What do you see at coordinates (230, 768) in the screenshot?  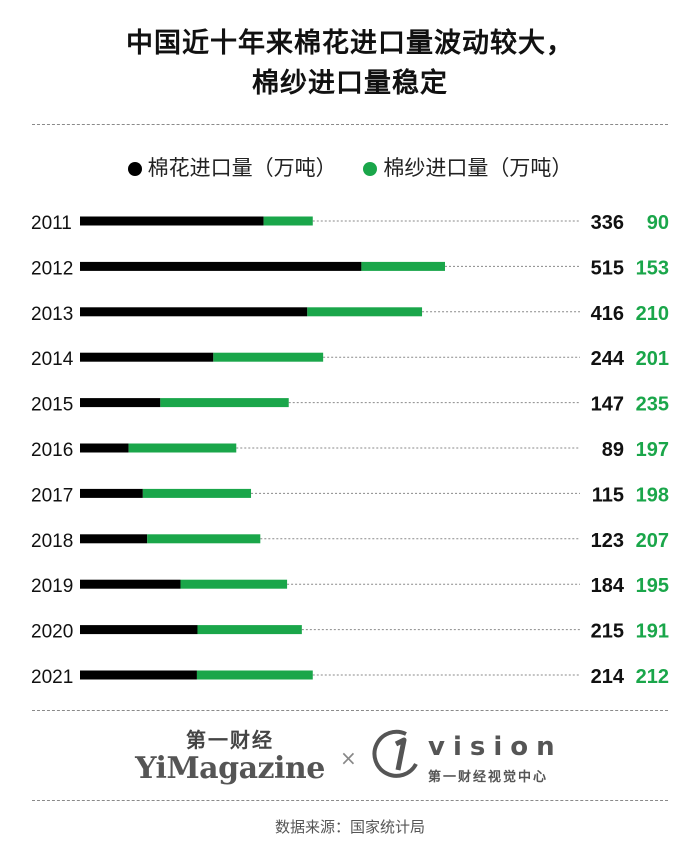 I see `yimagazine-logo-en: YiMagazine` at bounding box center [230, 768].